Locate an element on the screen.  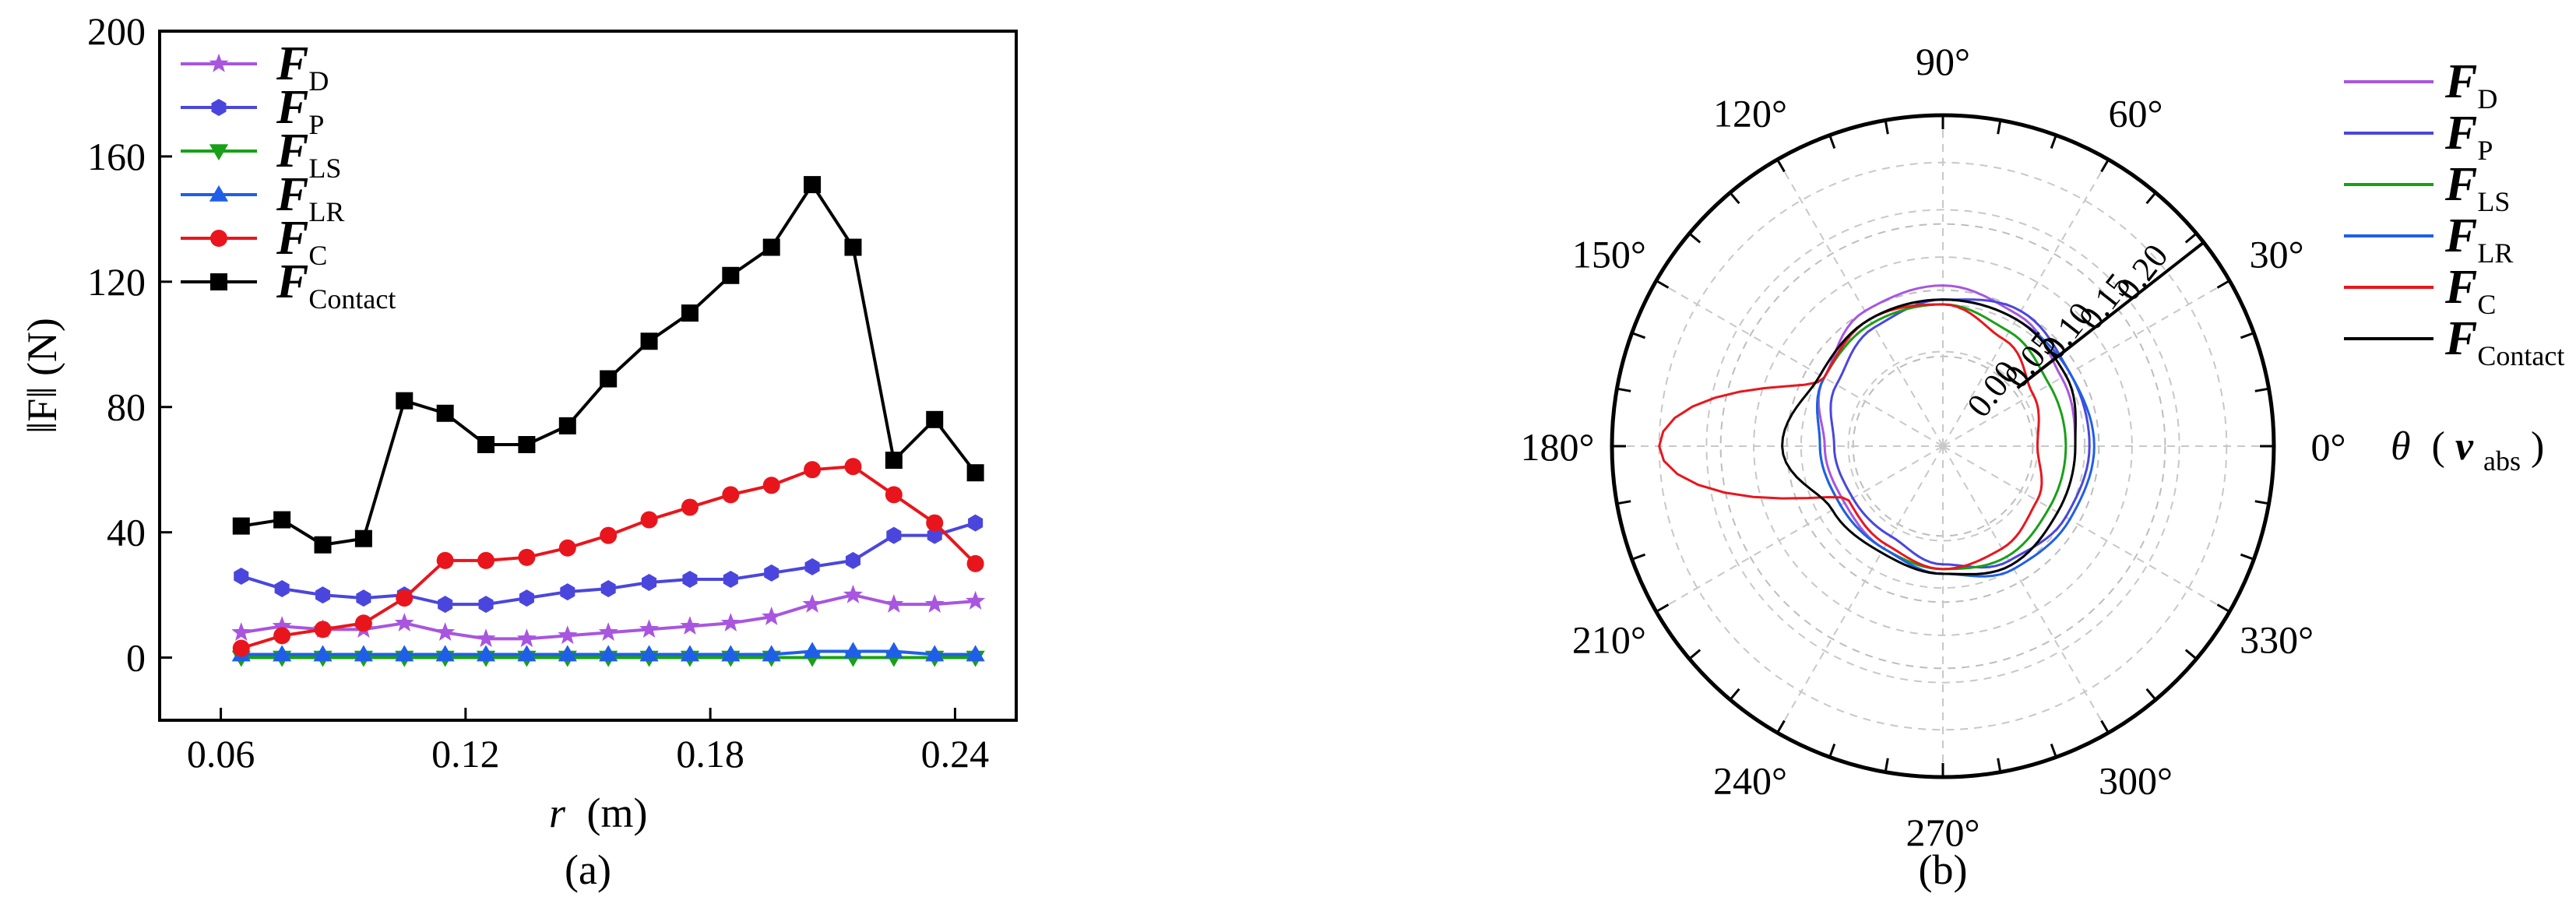
caption-a: (a) is located at coordinates (588, 869).